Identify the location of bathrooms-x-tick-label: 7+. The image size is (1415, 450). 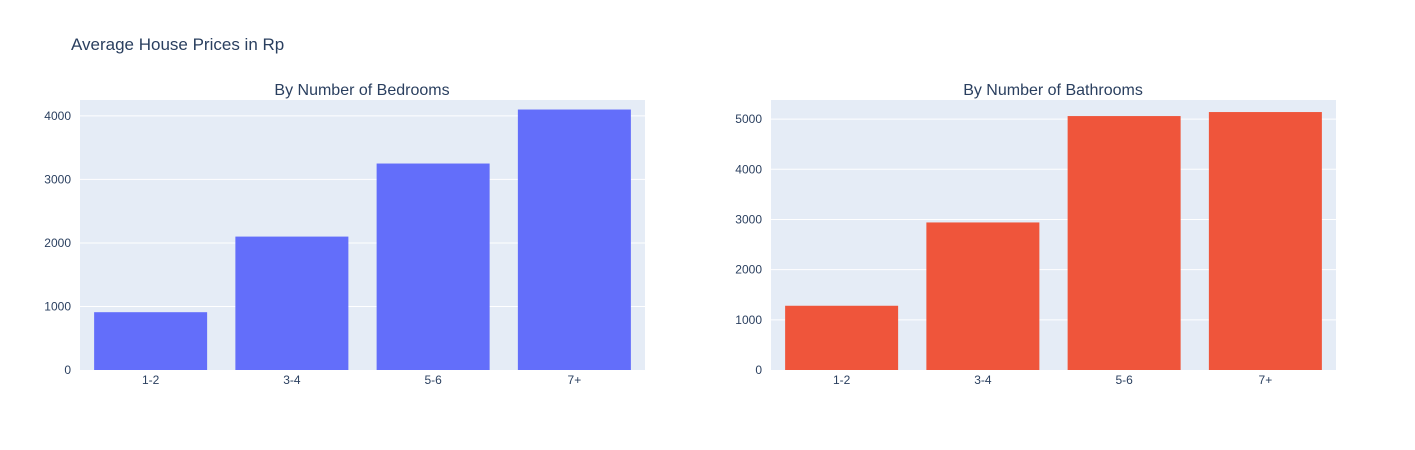
(1266, 380).